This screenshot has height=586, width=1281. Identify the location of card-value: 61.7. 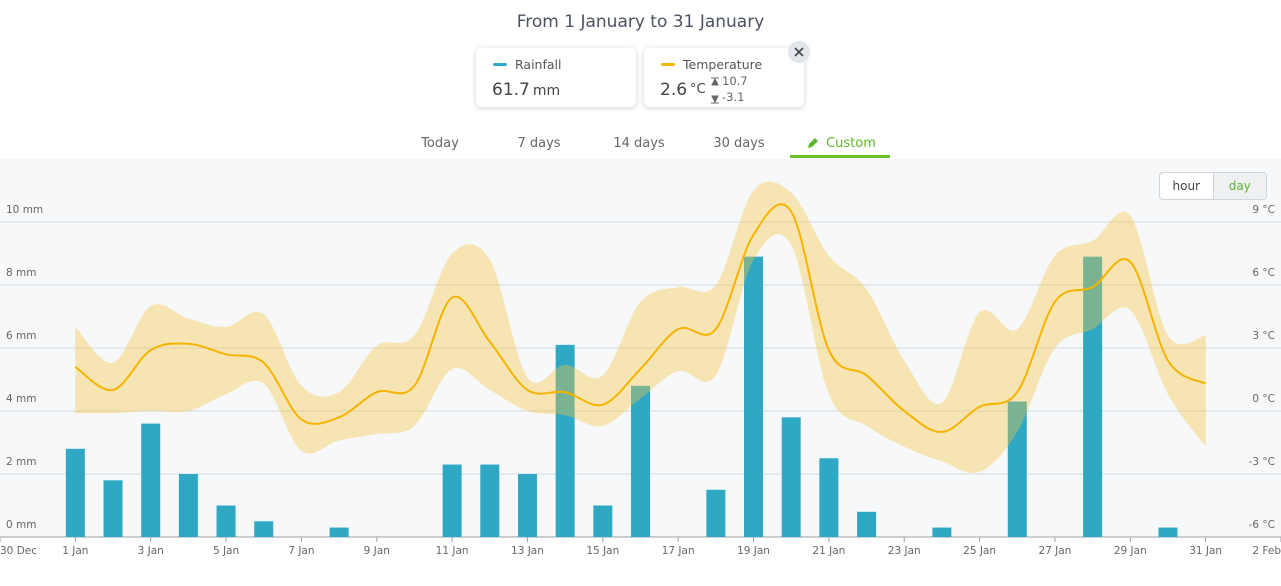
(511, 90).